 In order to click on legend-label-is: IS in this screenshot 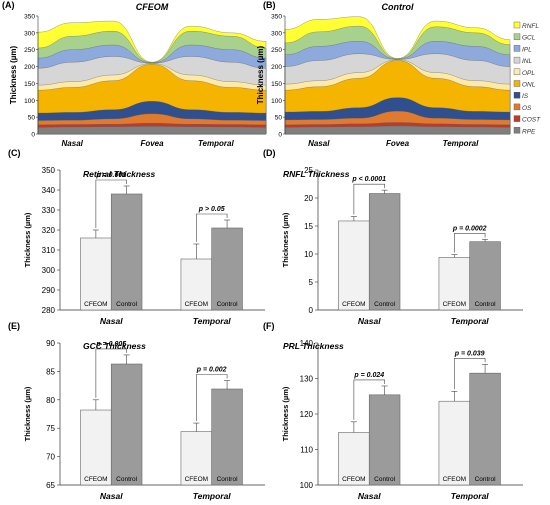, I will do `click(525, 96)`.